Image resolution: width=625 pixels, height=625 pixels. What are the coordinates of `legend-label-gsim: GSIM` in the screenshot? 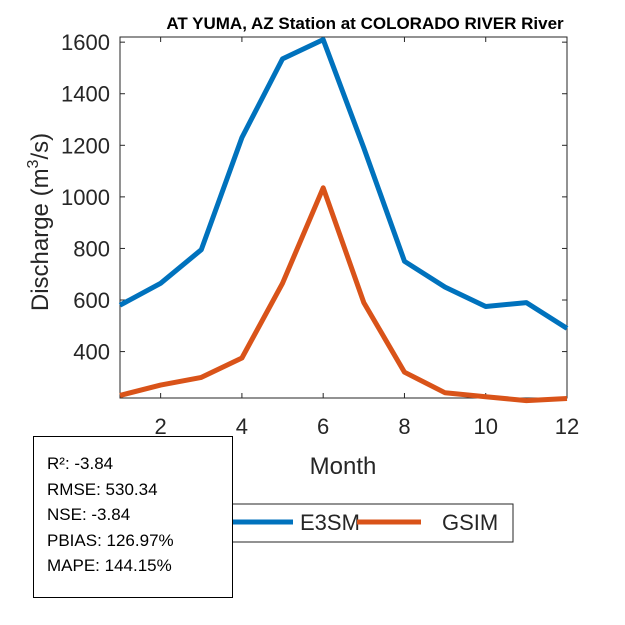 It's located at (470, 522).